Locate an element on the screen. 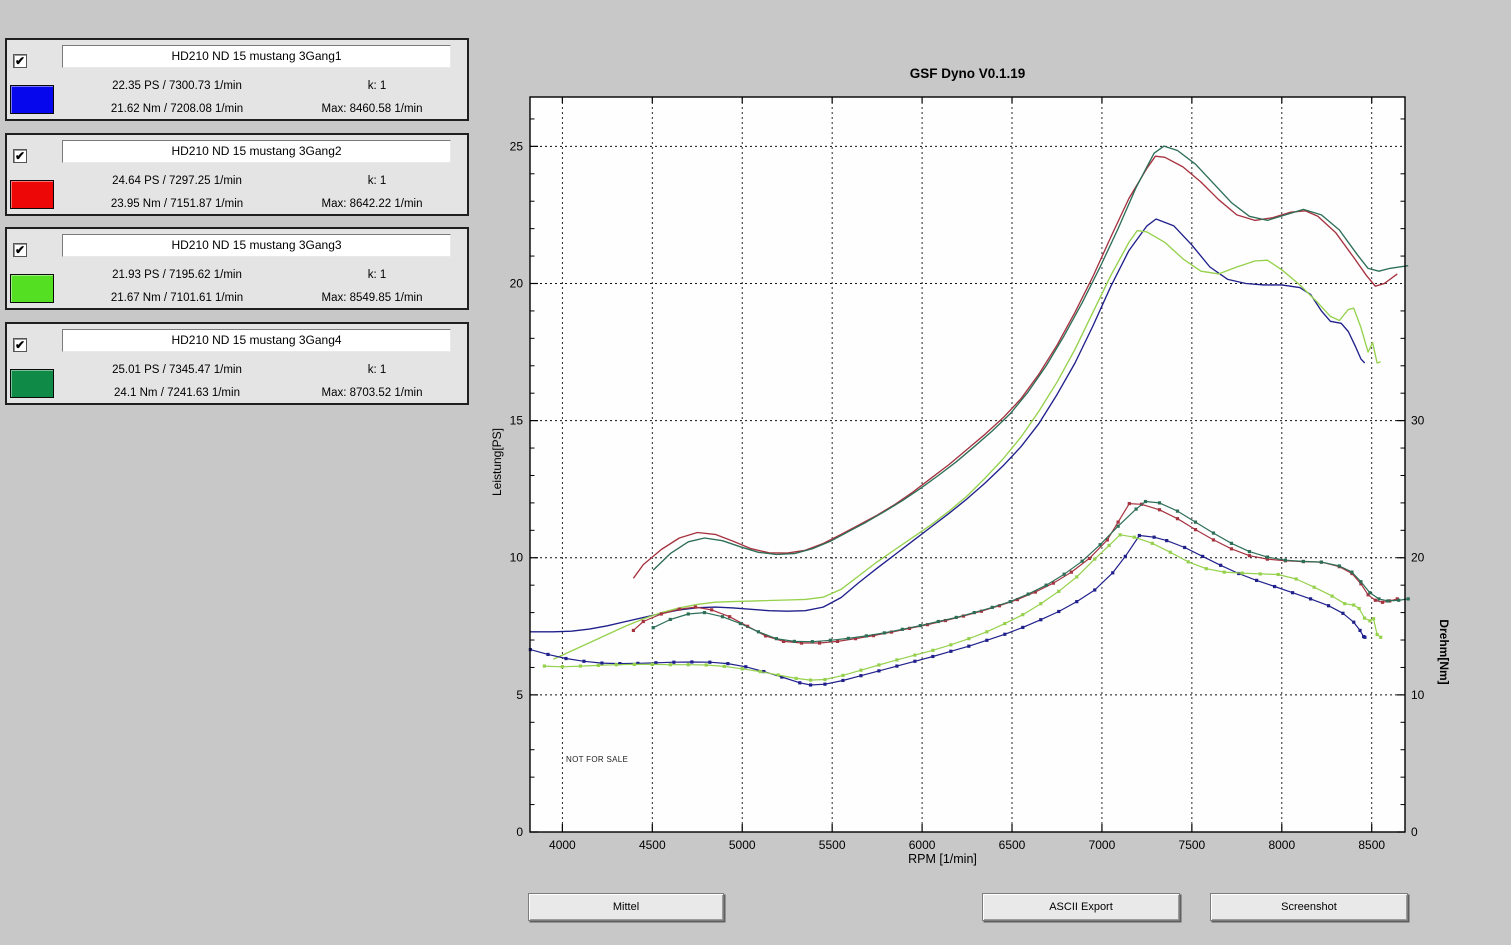  svg-text: 25 is located at coordinates (517, 146).